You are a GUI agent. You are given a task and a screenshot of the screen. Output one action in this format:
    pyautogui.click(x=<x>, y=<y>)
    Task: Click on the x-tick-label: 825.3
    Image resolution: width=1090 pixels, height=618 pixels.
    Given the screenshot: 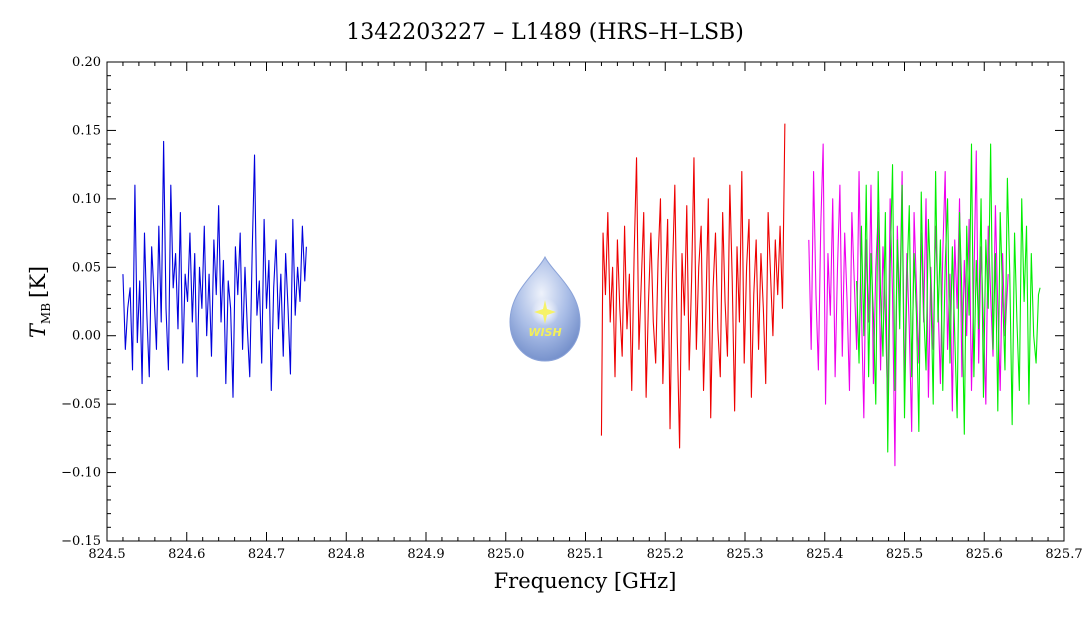 What is the action you would take?
    pyautogui.click(x=744, y=554)
    